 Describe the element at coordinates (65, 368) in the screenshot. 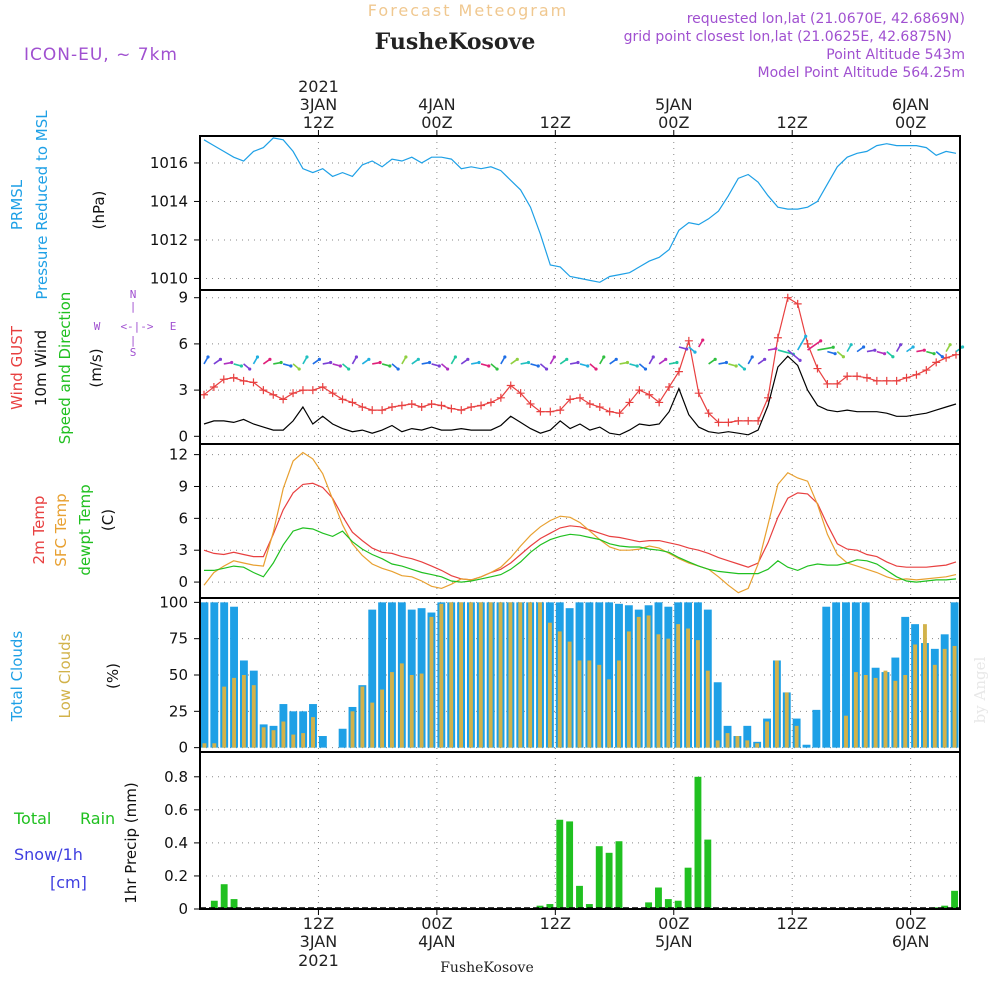

I see `wind-direction-label: Speed and Direction` at that location.